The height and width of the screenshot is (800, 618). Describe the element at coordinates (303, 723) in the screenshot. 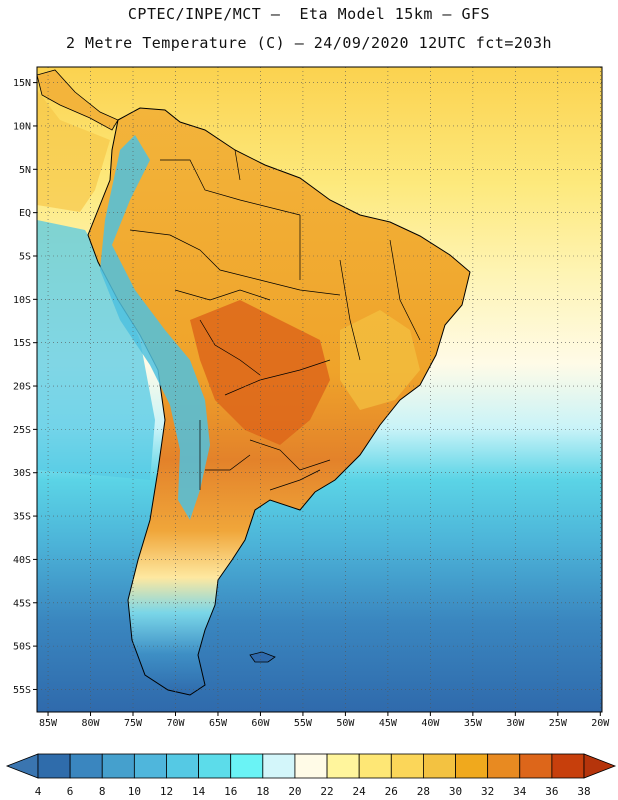

I see `lon-label: 55W` at that location.